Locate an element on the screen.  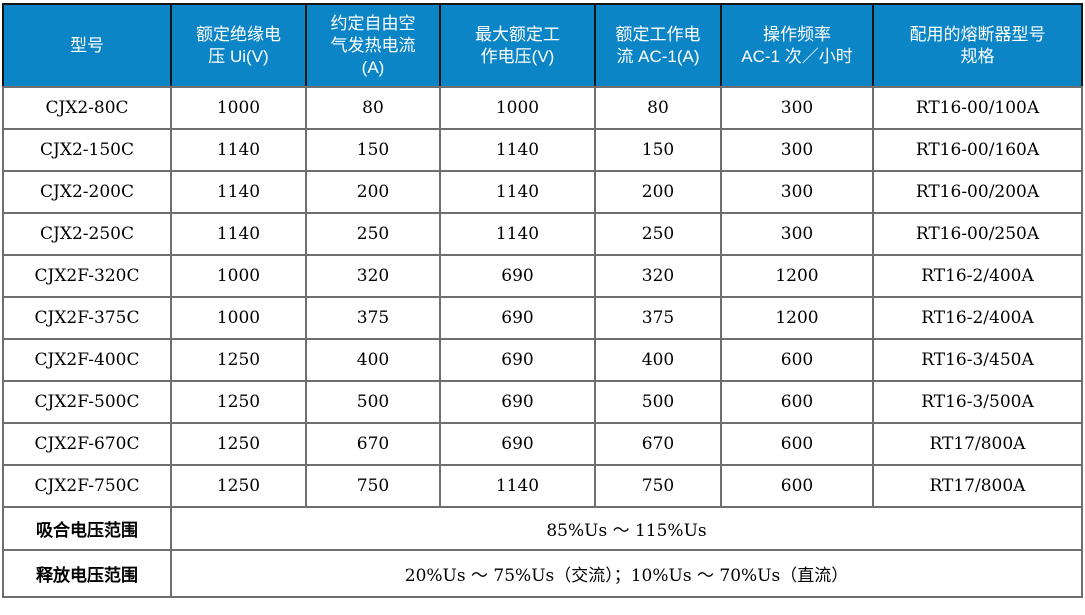
table-cell: RT16-00/160A is located at coordinates (977, 150).